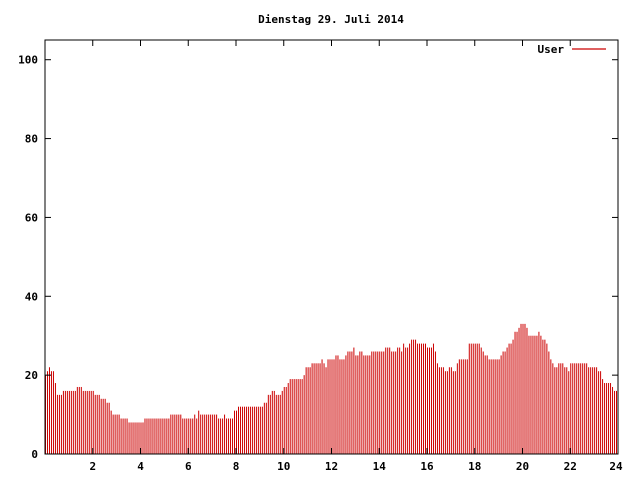 This screenshot has height=480, width=640. Describe the element at coordinates (140, 466) in the screenshot. I see `x-tick-label: 4` at that location.